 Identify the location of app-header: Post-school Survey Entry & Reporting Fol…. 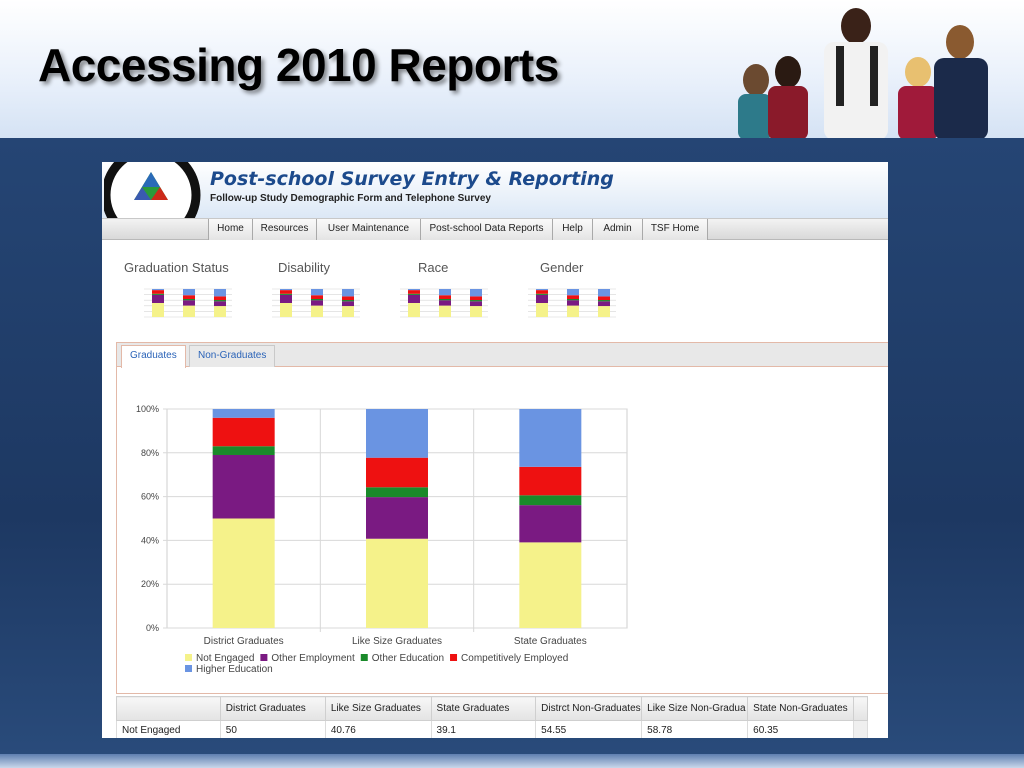
(495, 200).